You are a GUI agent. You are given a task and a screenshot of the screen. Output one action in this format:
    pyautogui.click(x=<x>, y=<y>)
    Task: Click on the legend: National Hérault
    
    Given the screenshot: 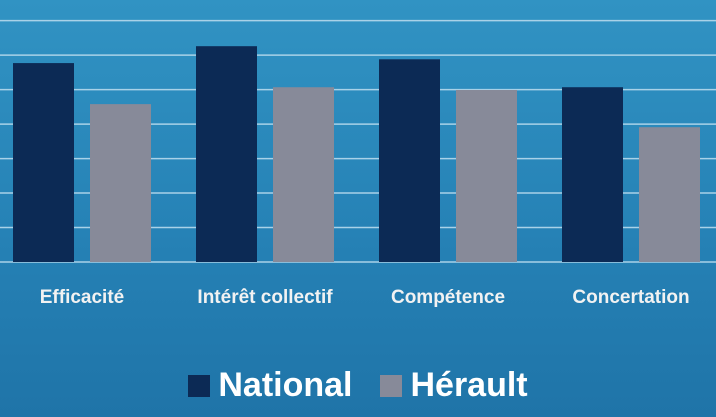 What is the action you would take?
    pyautogui.click(x=358, y=385)
    